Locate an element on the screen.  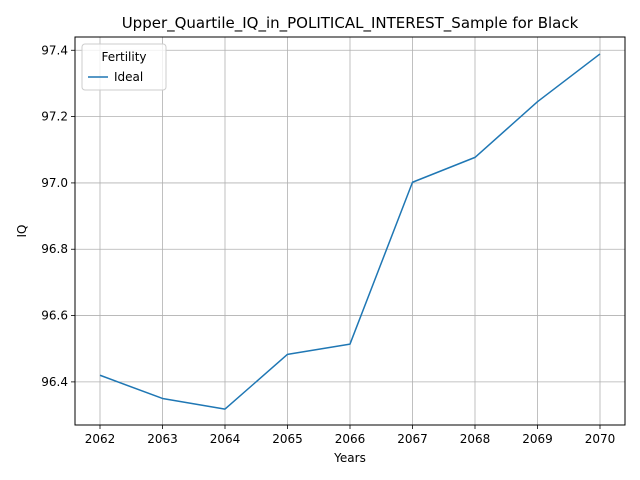
x-axis-ticks: 2062 2063 2064 2065 2066 2067 2068 2069 2070 is located at coordinates (350, 435).